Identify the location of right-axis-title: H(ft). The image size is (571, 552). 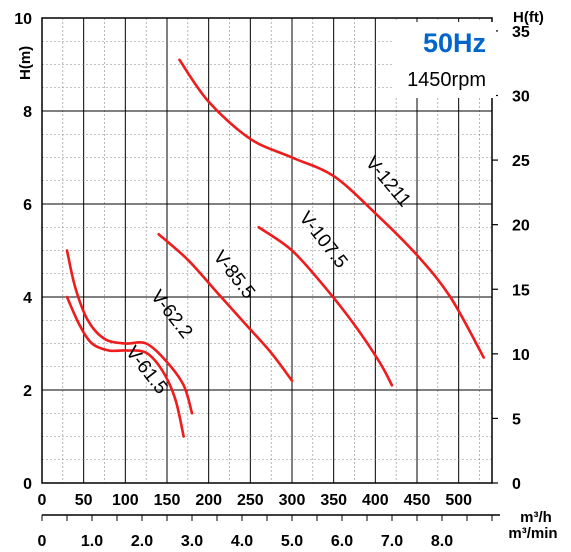
(528, 17).